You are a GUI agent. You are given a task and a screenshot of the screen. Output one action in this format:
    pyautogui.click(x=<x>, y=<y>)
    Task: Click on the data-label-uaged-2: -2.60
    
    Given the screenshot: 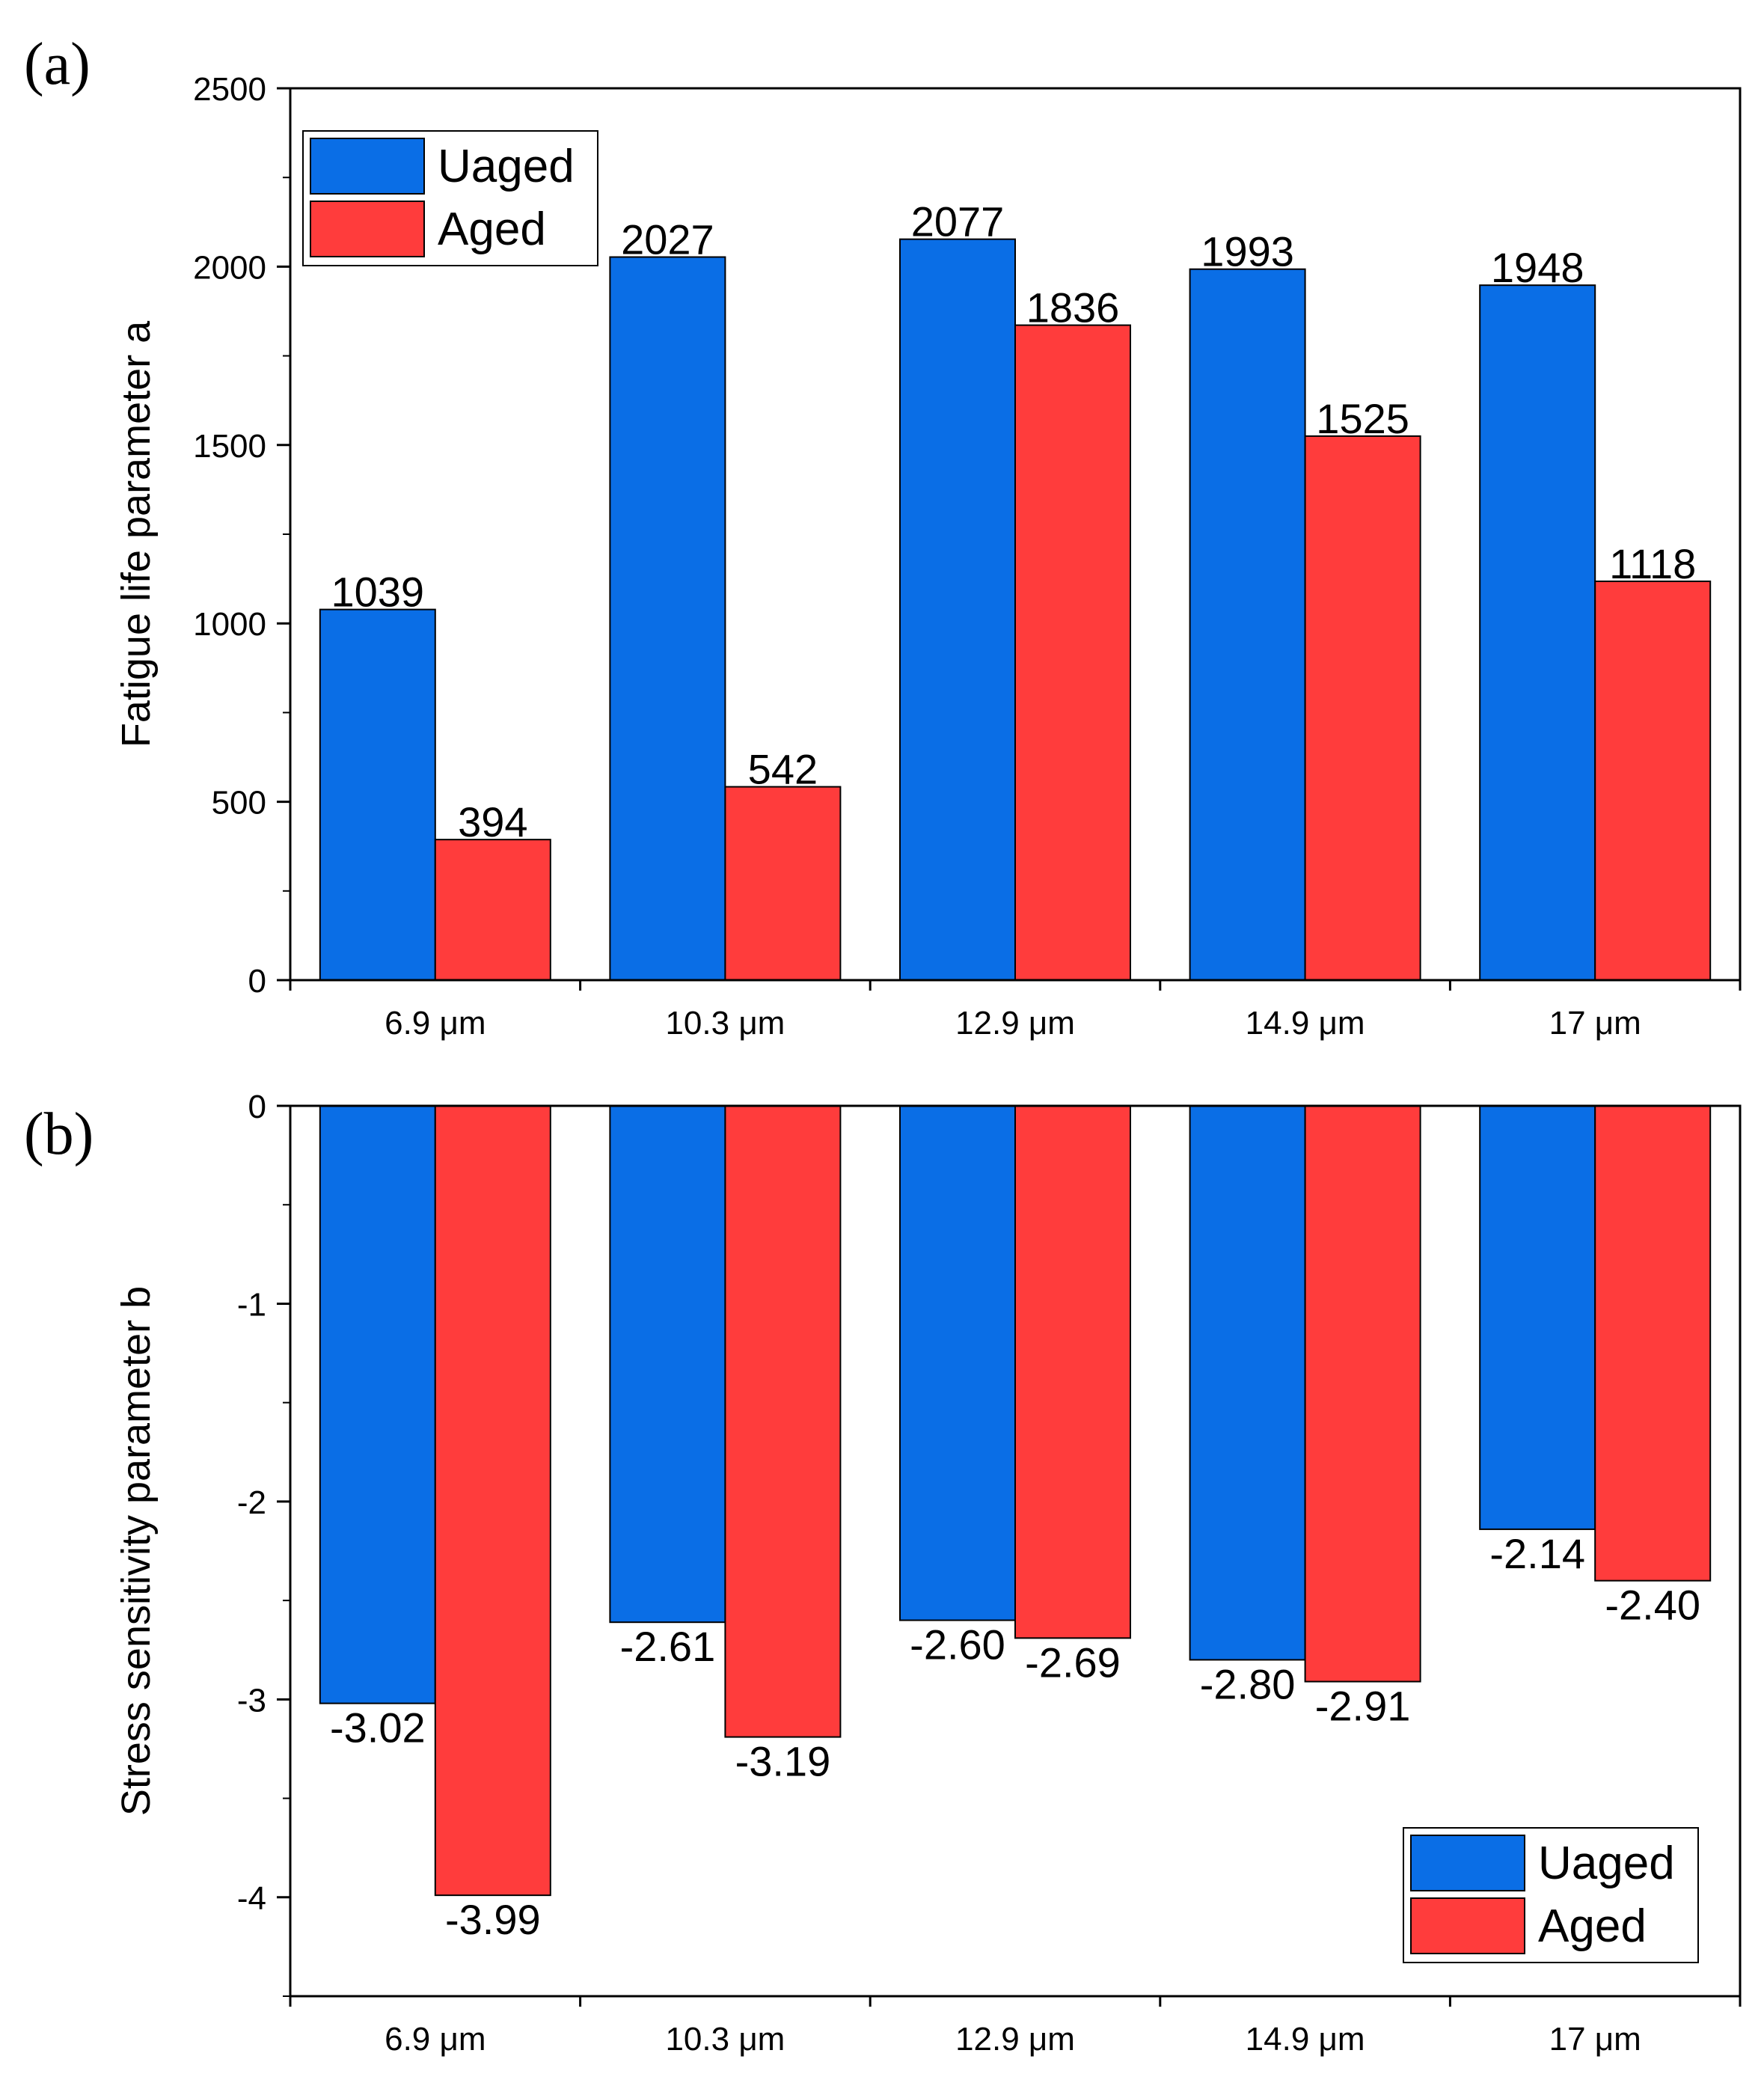 What is the action you would take?
    pyautogui.click(x=958, y=1644)
    